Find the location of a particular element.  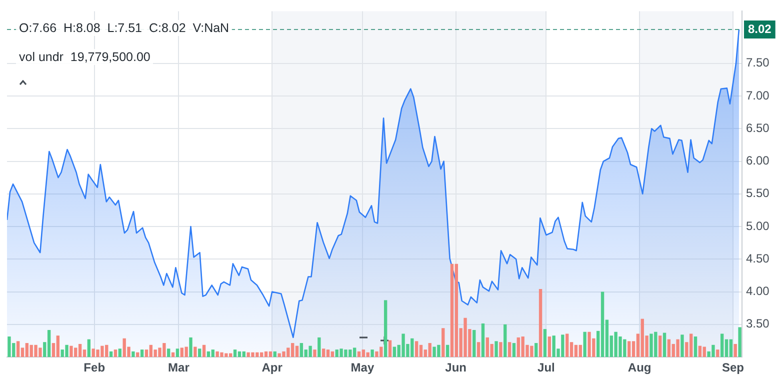

y-tick-label: 4.00 is located at coordinates (758, 291).